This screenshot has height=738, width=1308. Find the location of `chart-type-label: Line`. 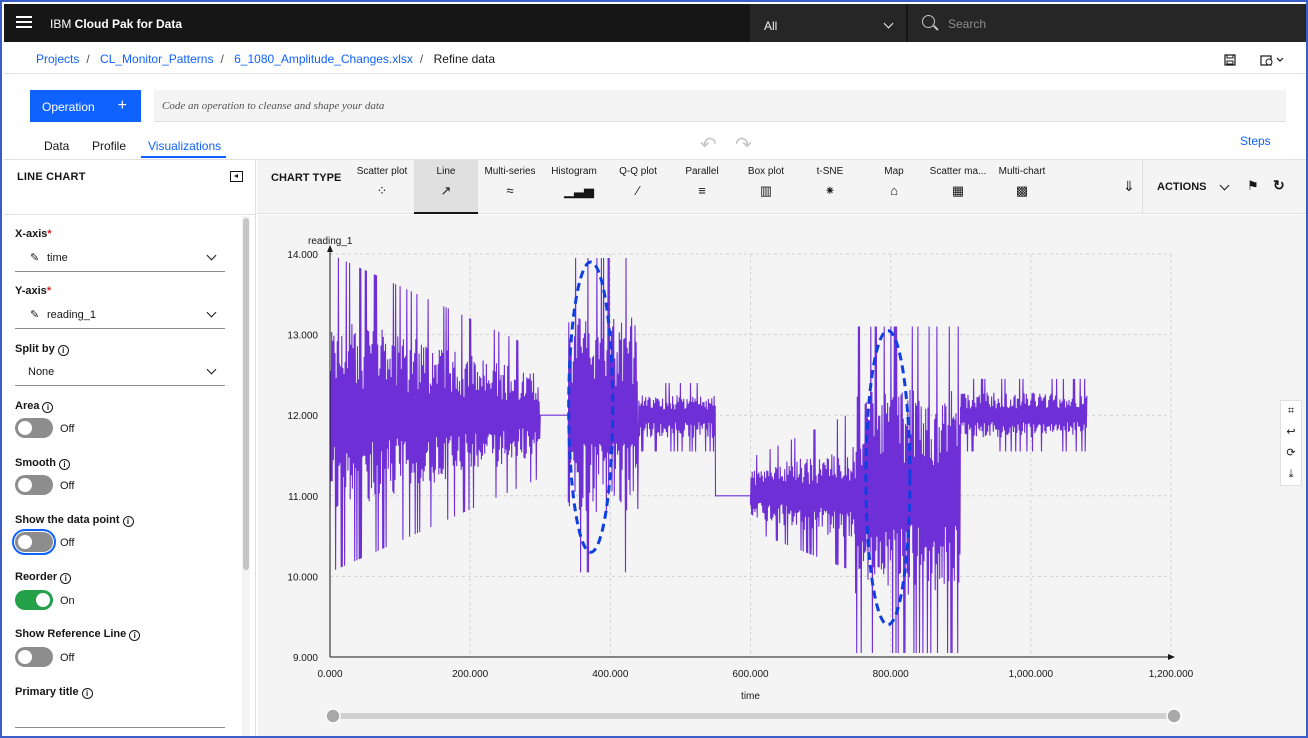

chart-type-label: Line is located at coordinates (446, 171).